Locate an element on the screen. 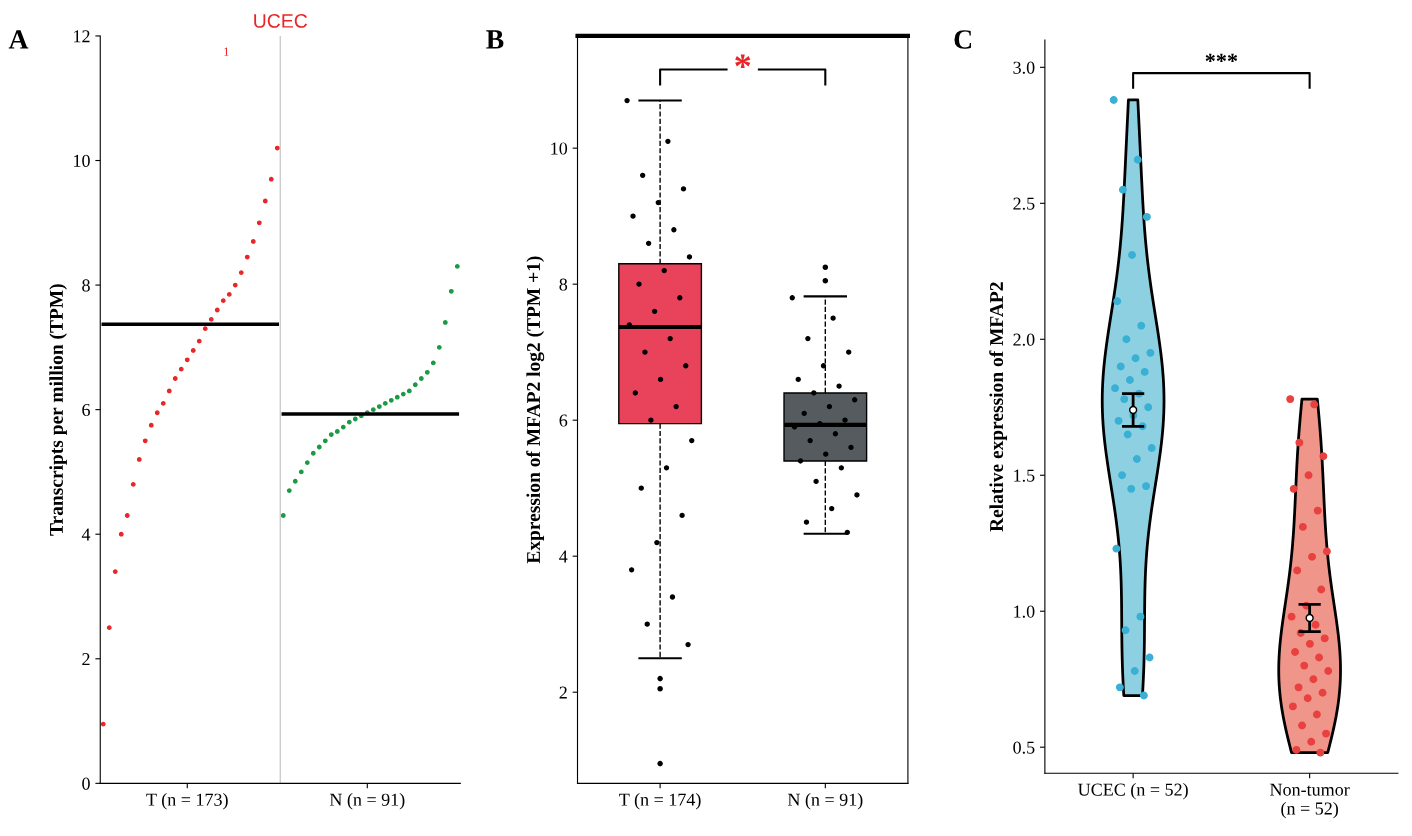  text: B is located at coordinates (495, 39).